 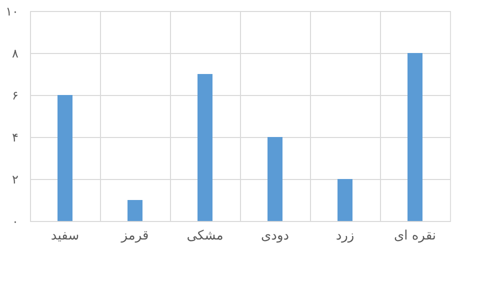 I want to click on y-tick-label: ۸, so click(x=16, y=53).